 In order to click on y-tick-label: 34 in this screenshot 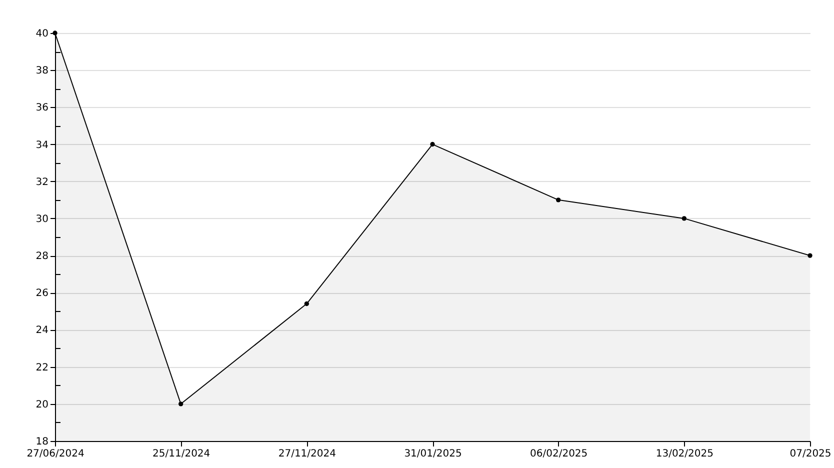, I will do `click(42, 145)`.